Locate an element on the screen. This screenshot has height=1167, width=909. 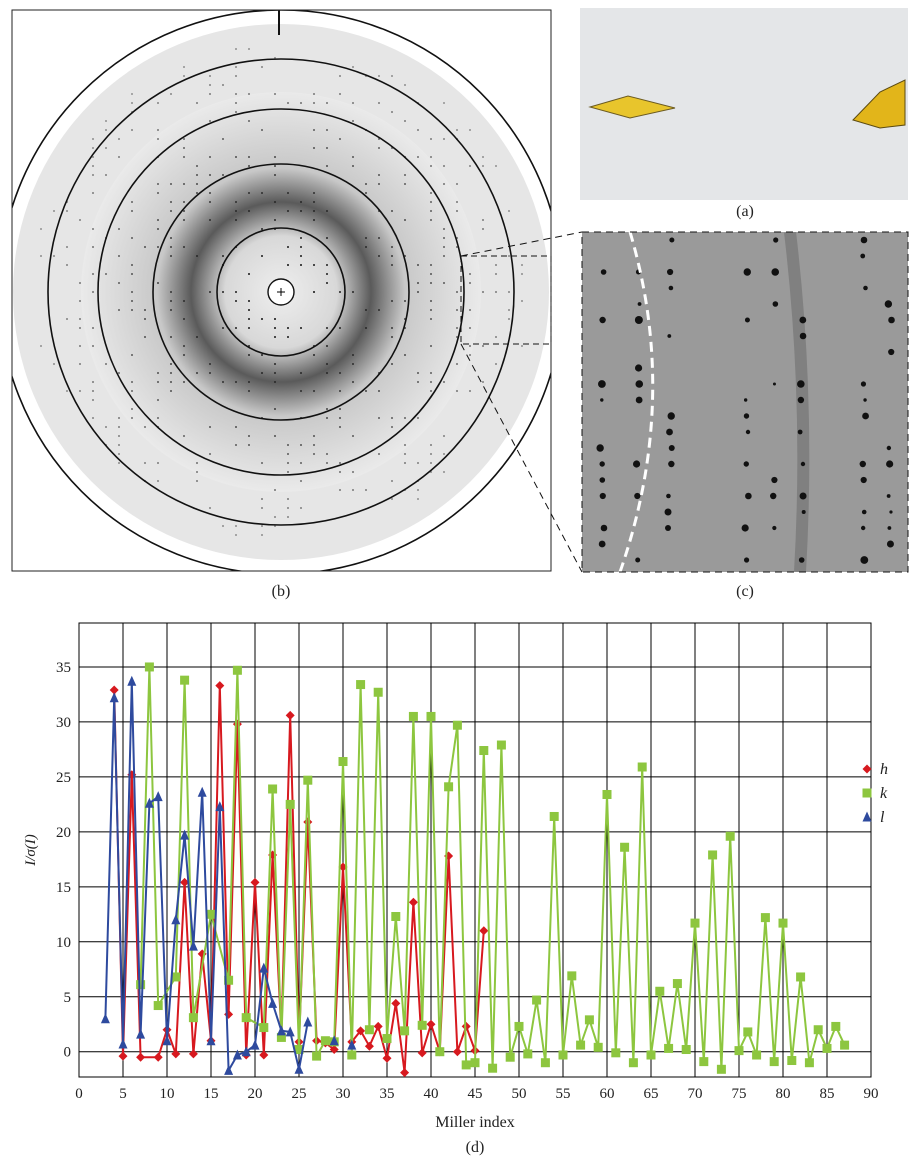
x-tick-label: 30 is located at coordinates (343, 1094).